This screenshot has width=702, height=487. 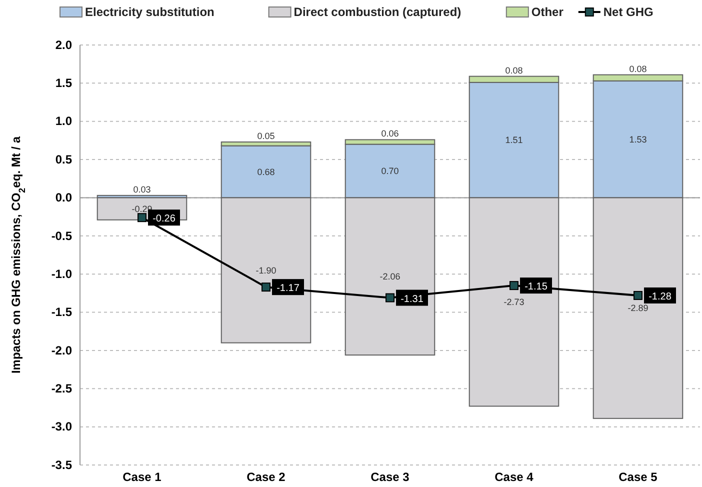 What do you see at coordinates (61, 465) in the screenshot?
I see `y-tick-label: -3.5` at bounding box center [61, 465].